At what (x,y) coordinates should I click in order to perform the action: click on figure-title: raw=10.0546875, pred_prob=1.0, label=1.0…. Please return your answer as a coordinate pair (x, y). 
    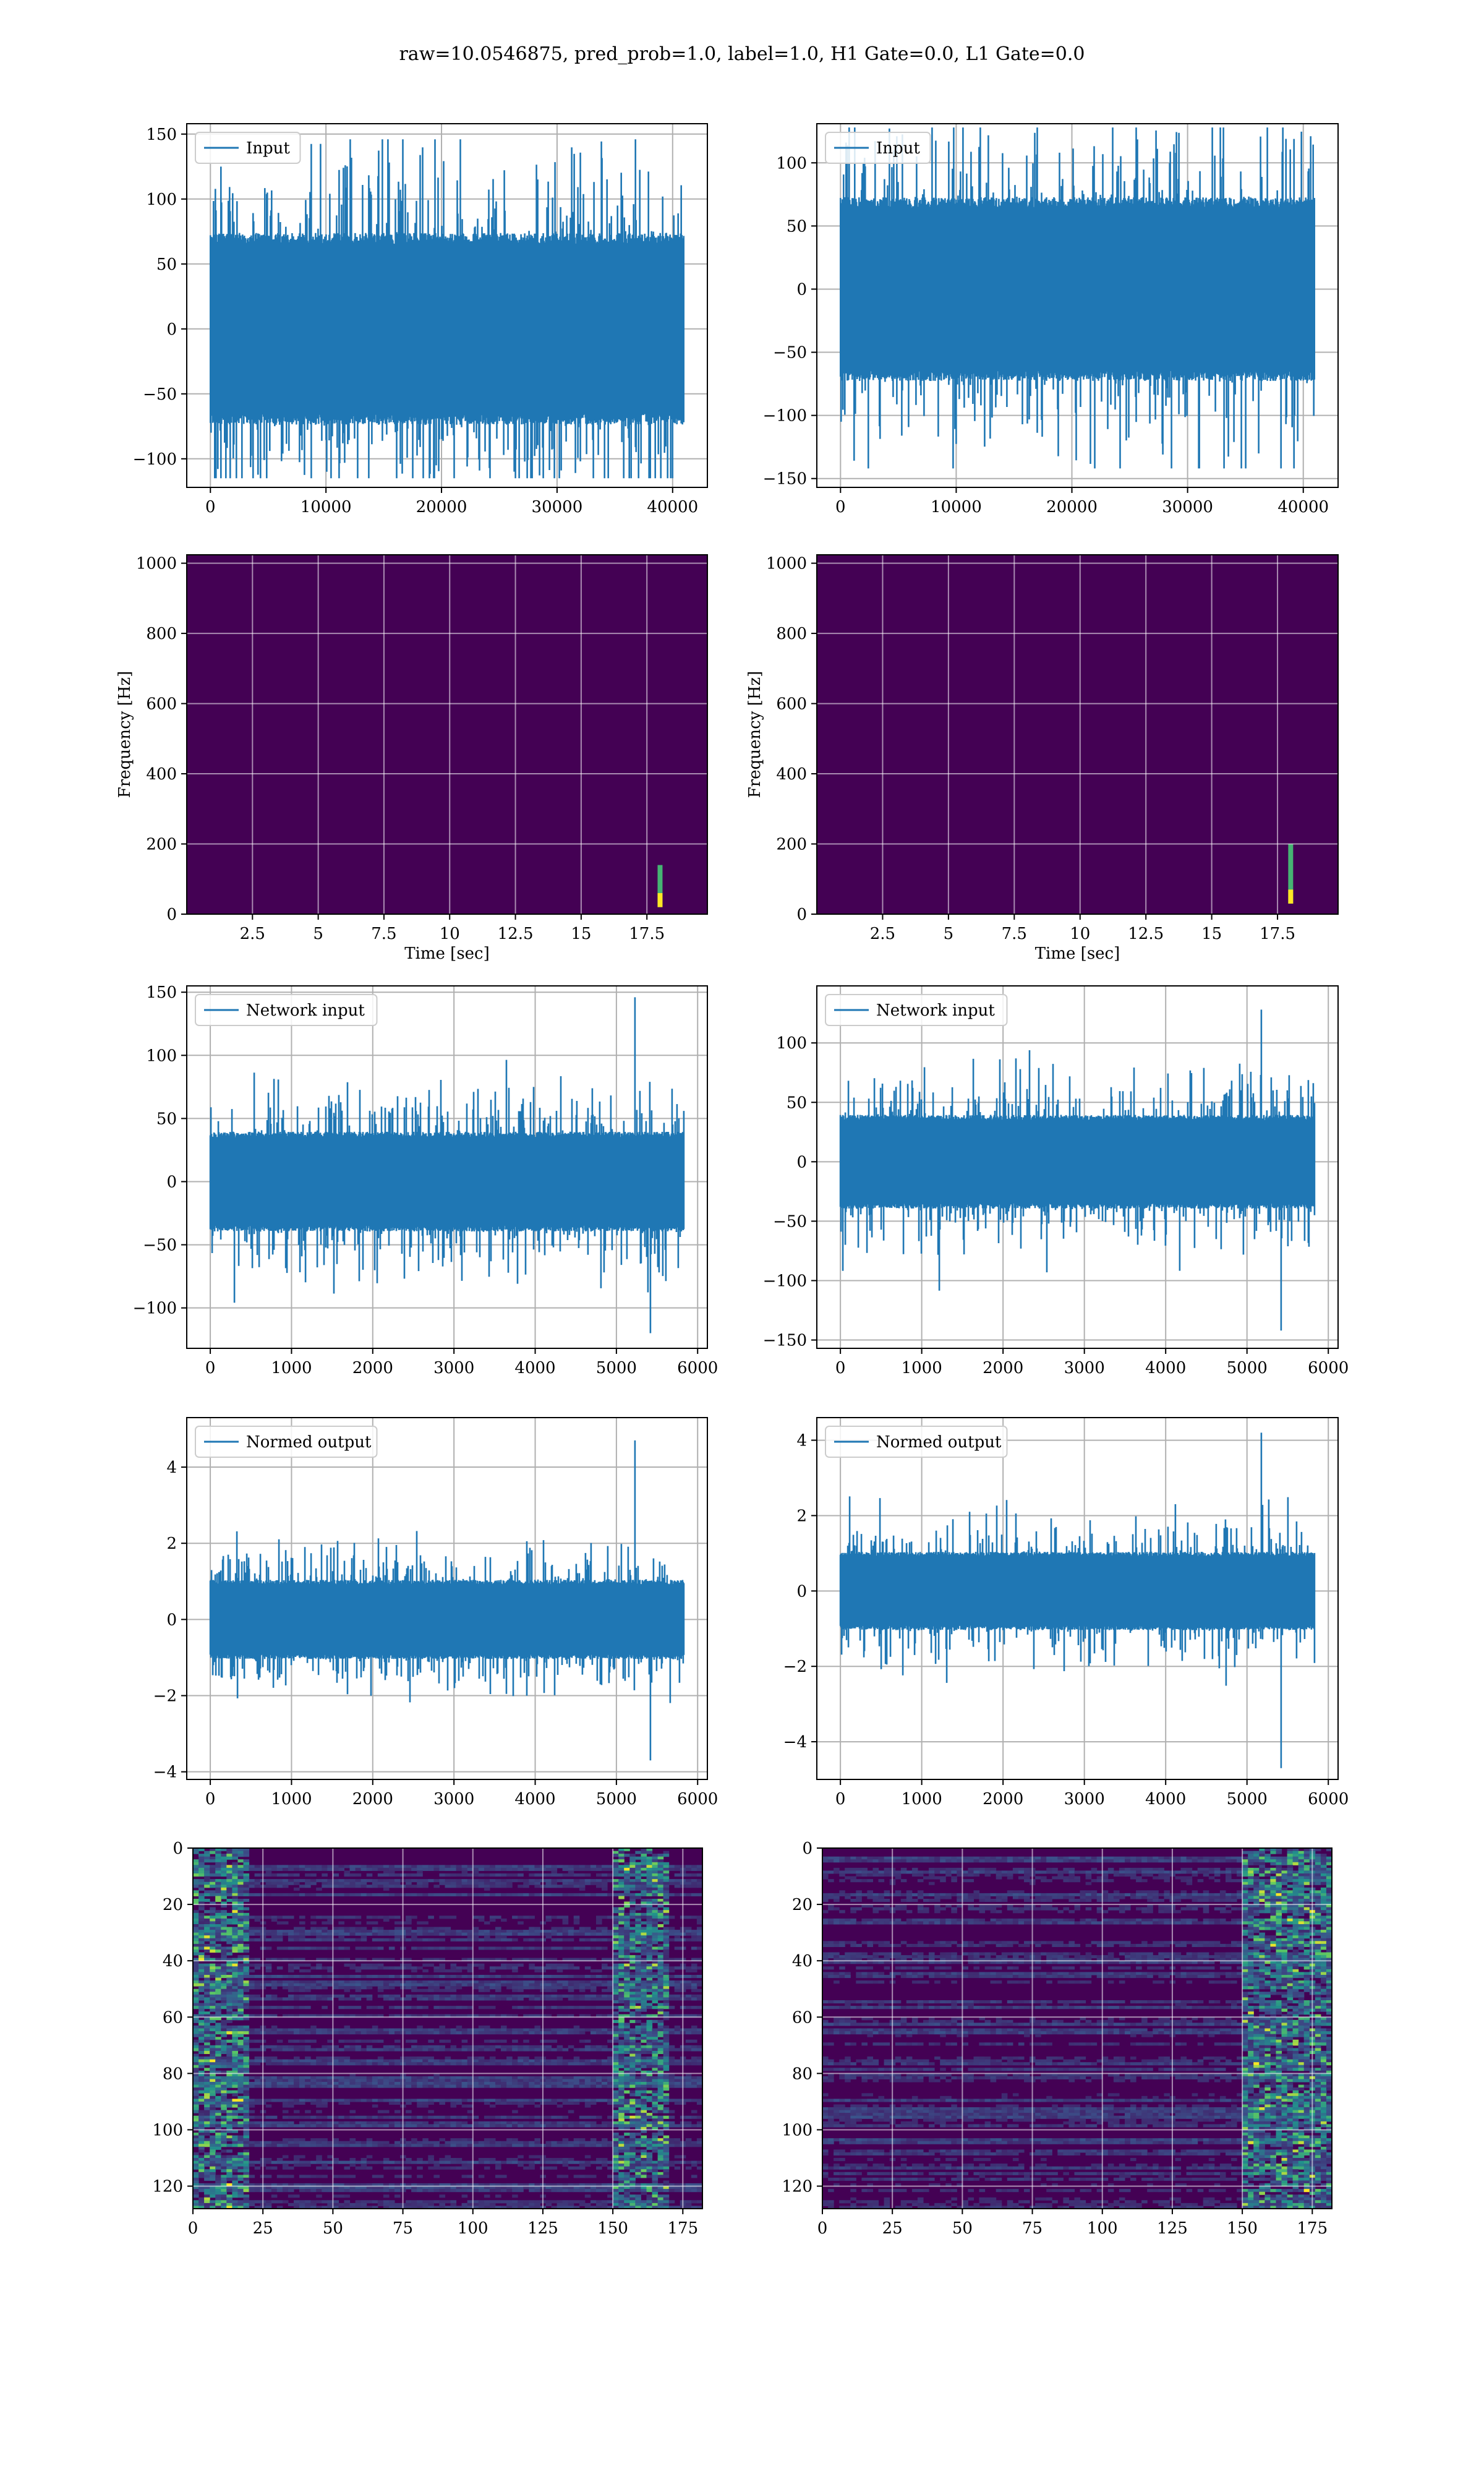
    Looking at the image, I should click on (742, 54).